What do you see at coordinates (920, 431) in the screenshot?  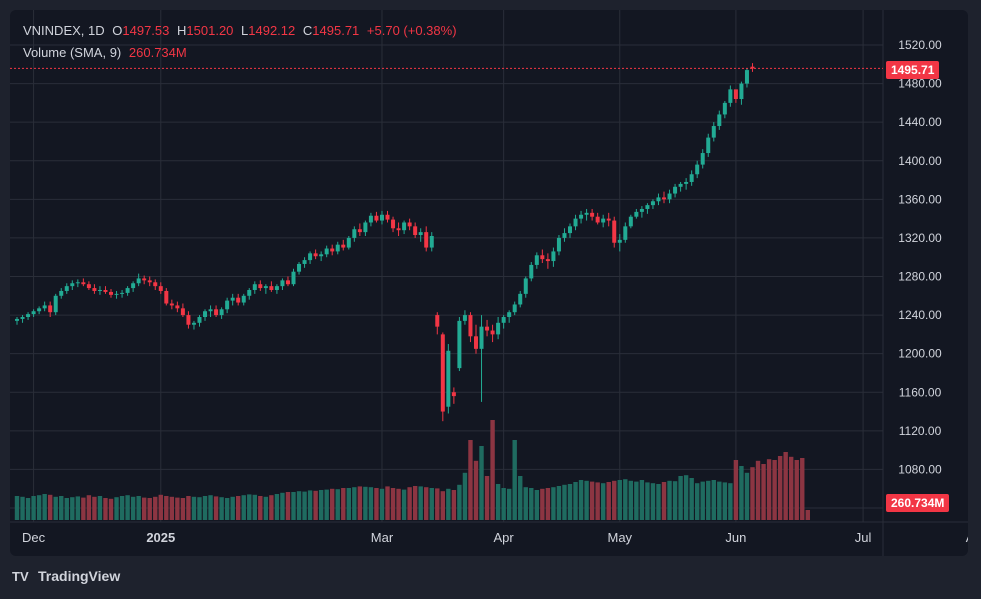 I see `y-tick-label: 1120.00` at bounding box center [920, 431].